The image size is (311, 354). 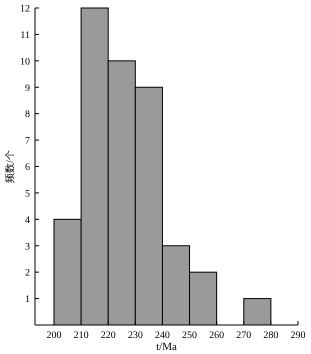 What do you see at coordinates (27, 88) in the screenshot?
I see `y-tick-label: 9` at bounding box center [27, 88].